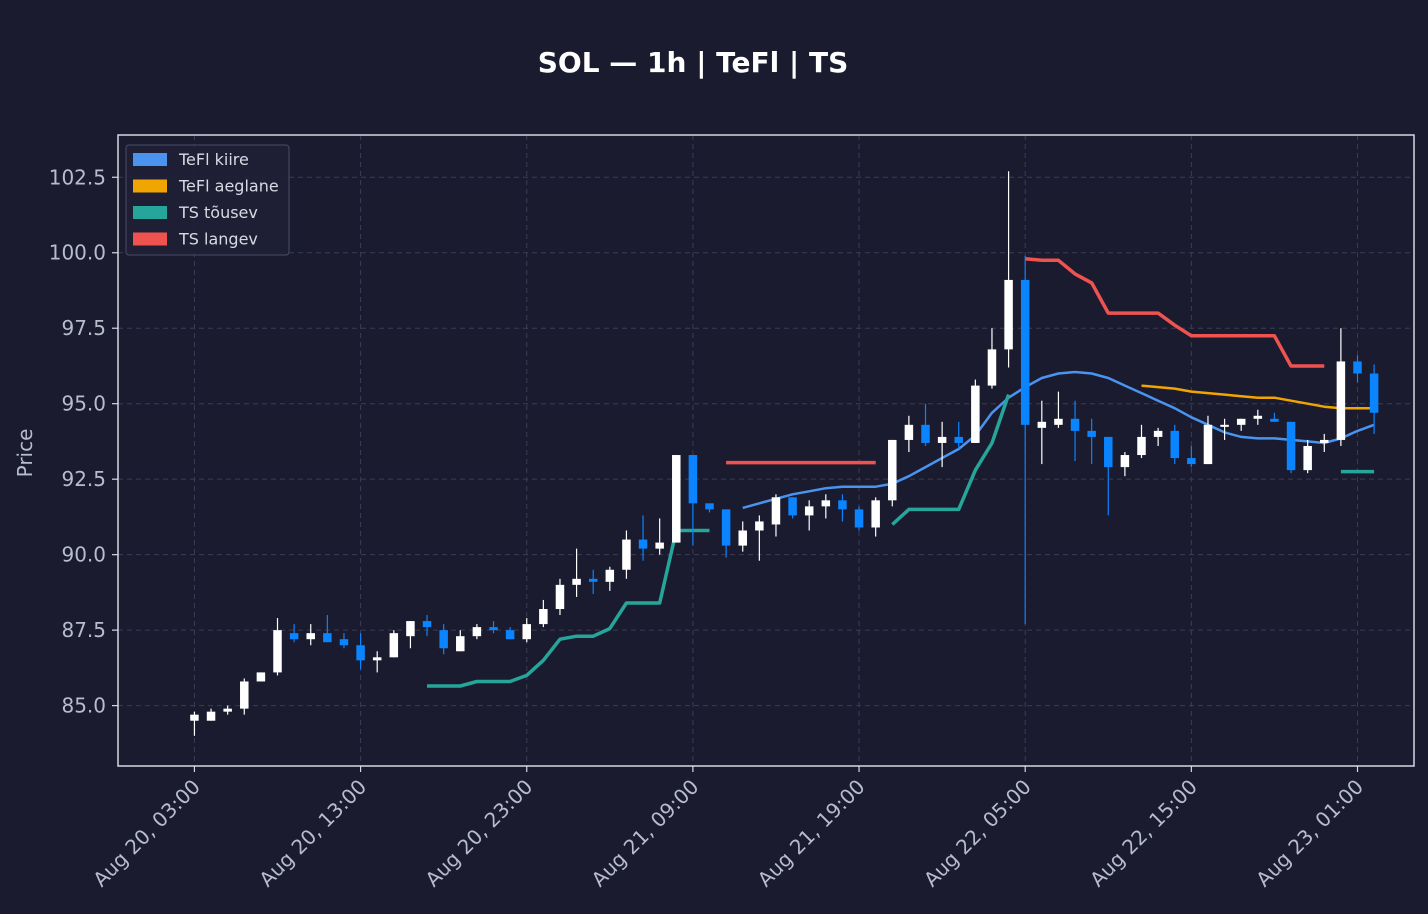 This screenshot has height=914, width=1428. I want to click on y-tick-label: 85.0, so click(83, 706).